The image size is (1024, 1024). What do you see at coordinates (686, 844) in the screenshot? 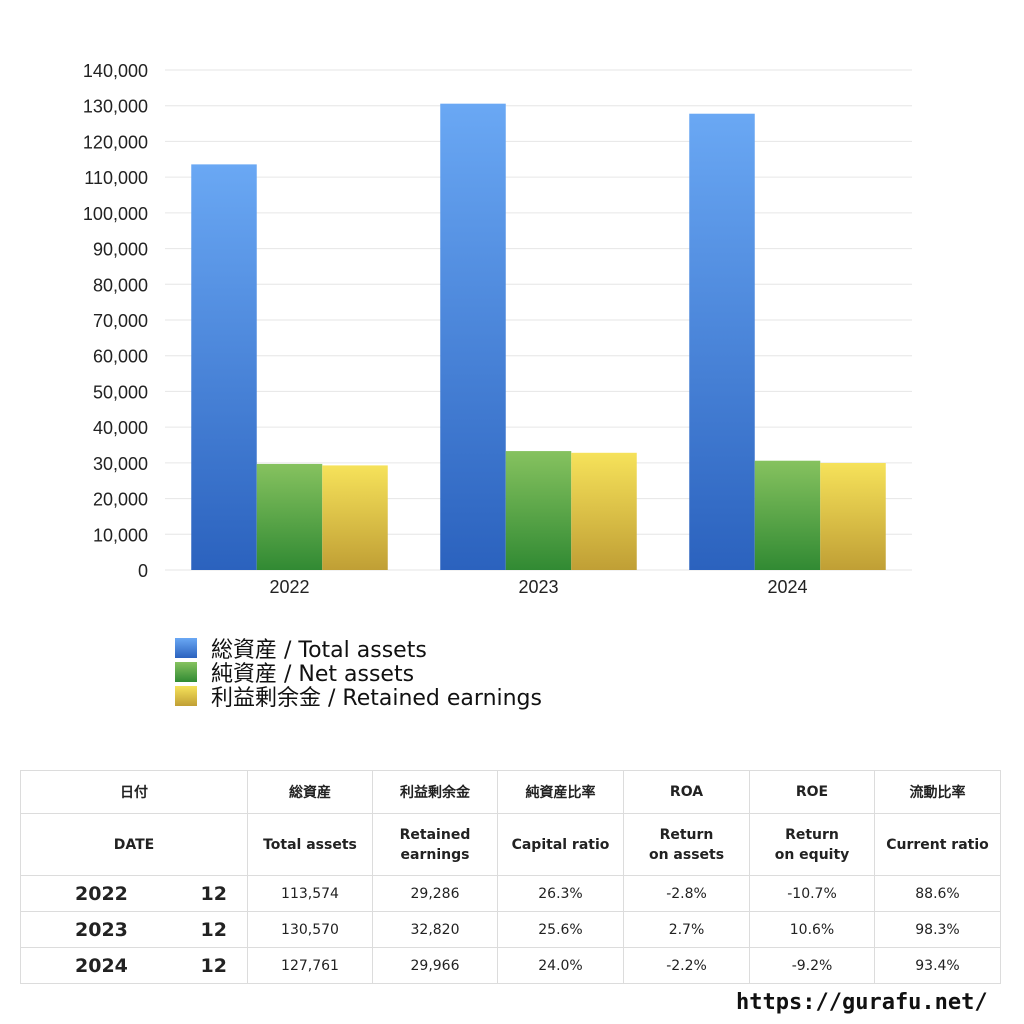
I see `header-roa-en: Return on assets` at bounding box center [686, 844].